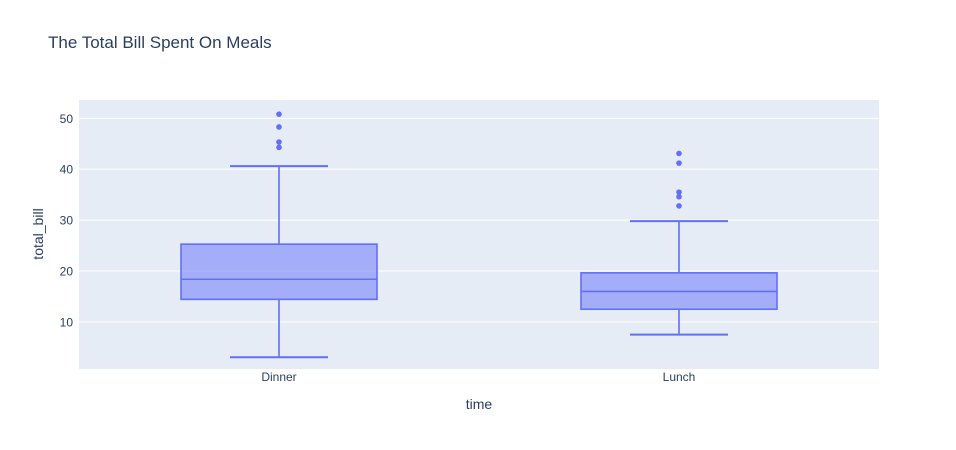 The height and width of the screenshot is (450, 956). What do you see at coordinates (67, 170) in the screenshot?
I see `y-tick-label: 40` at bounding box center [67, 170].